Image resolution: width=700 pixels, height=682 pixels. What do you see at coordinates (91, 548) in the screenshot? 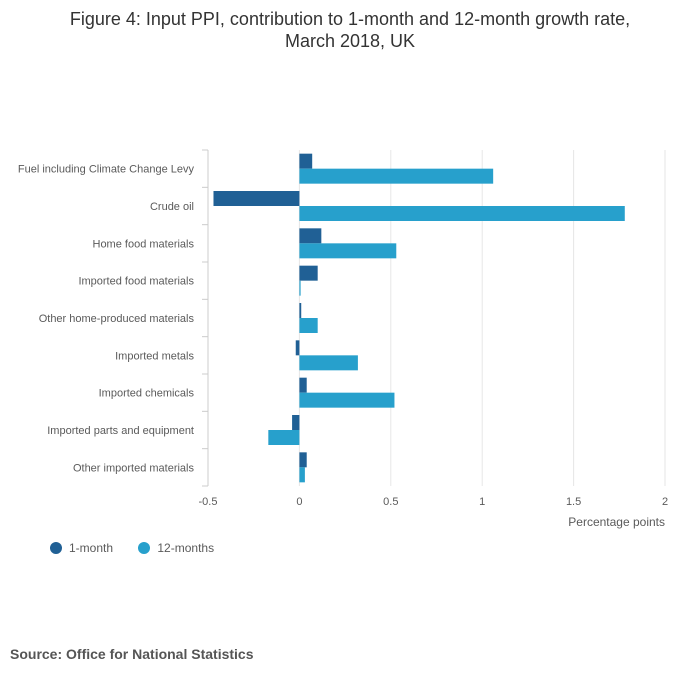
I see `legend-label-1-month: 1-month` at bounding box center [91, 548].